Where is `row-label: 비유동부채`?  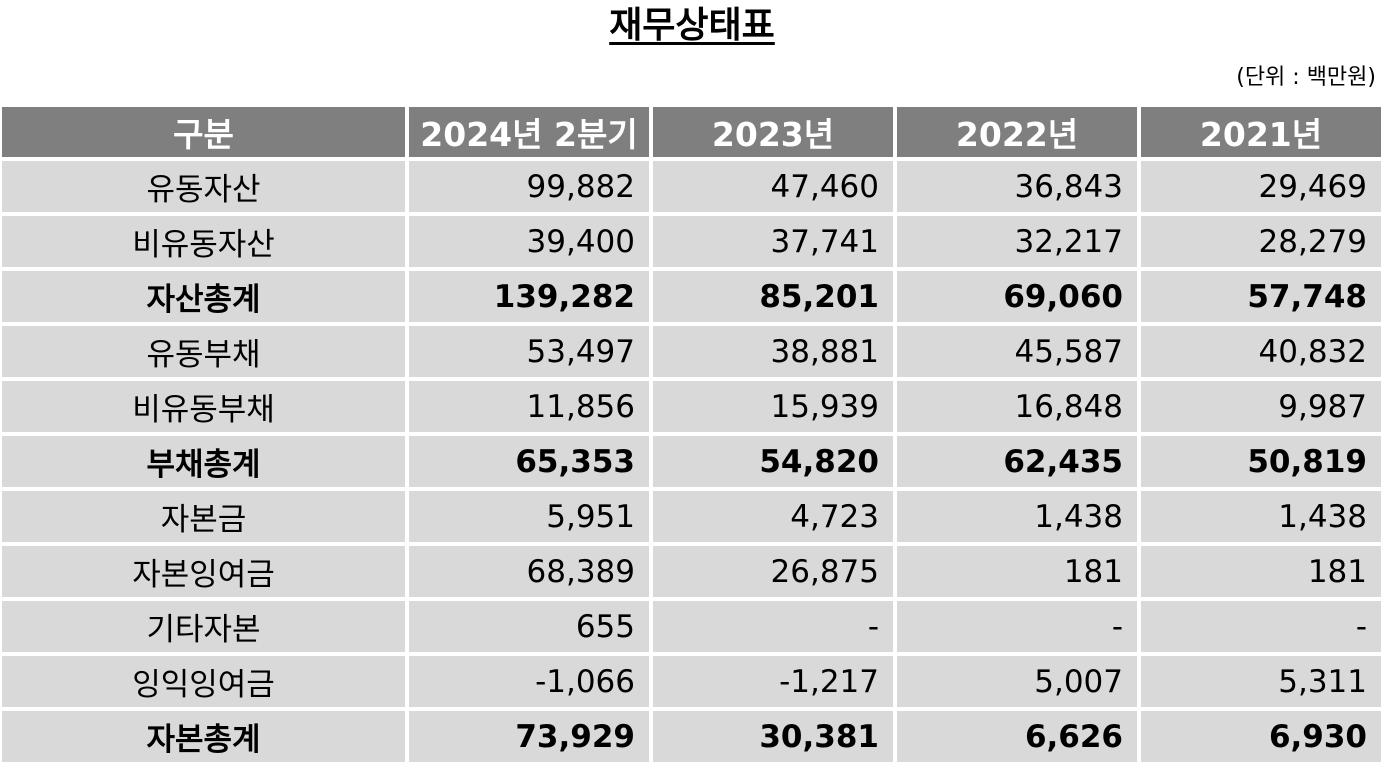
row-label: 비유동부채 is located at coordinates (203, 406).